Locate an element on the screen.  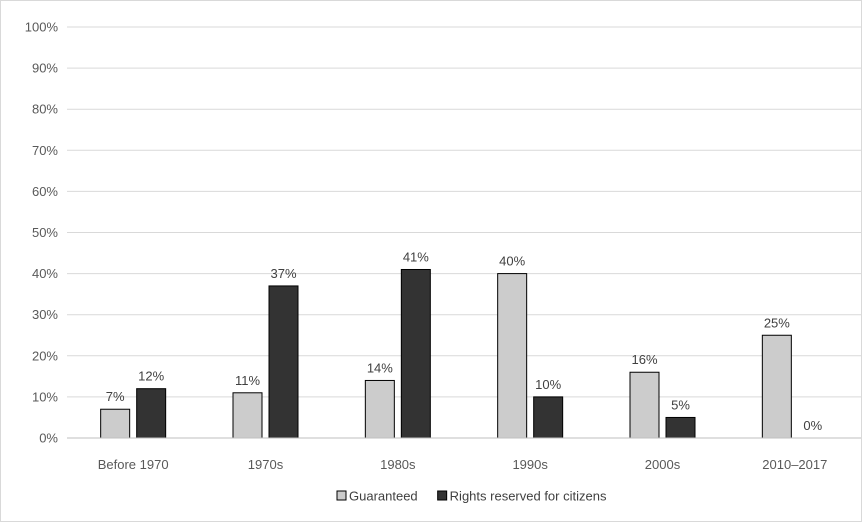
y-tick-label: 100% is located at coordinates (42, 27).